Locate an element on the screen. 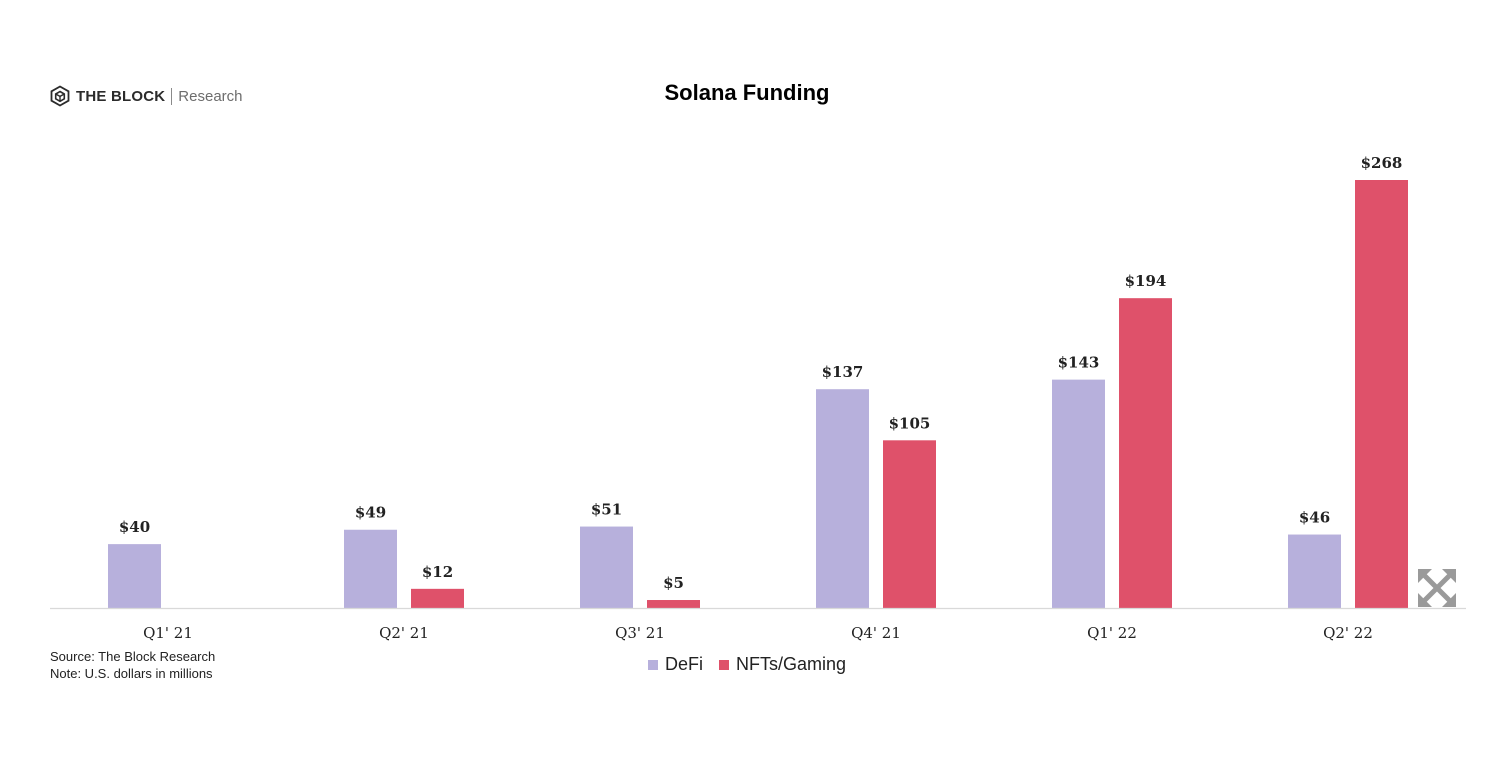  data-label-nfts-gaming-1: $12 is located at coordinates (437, 572).